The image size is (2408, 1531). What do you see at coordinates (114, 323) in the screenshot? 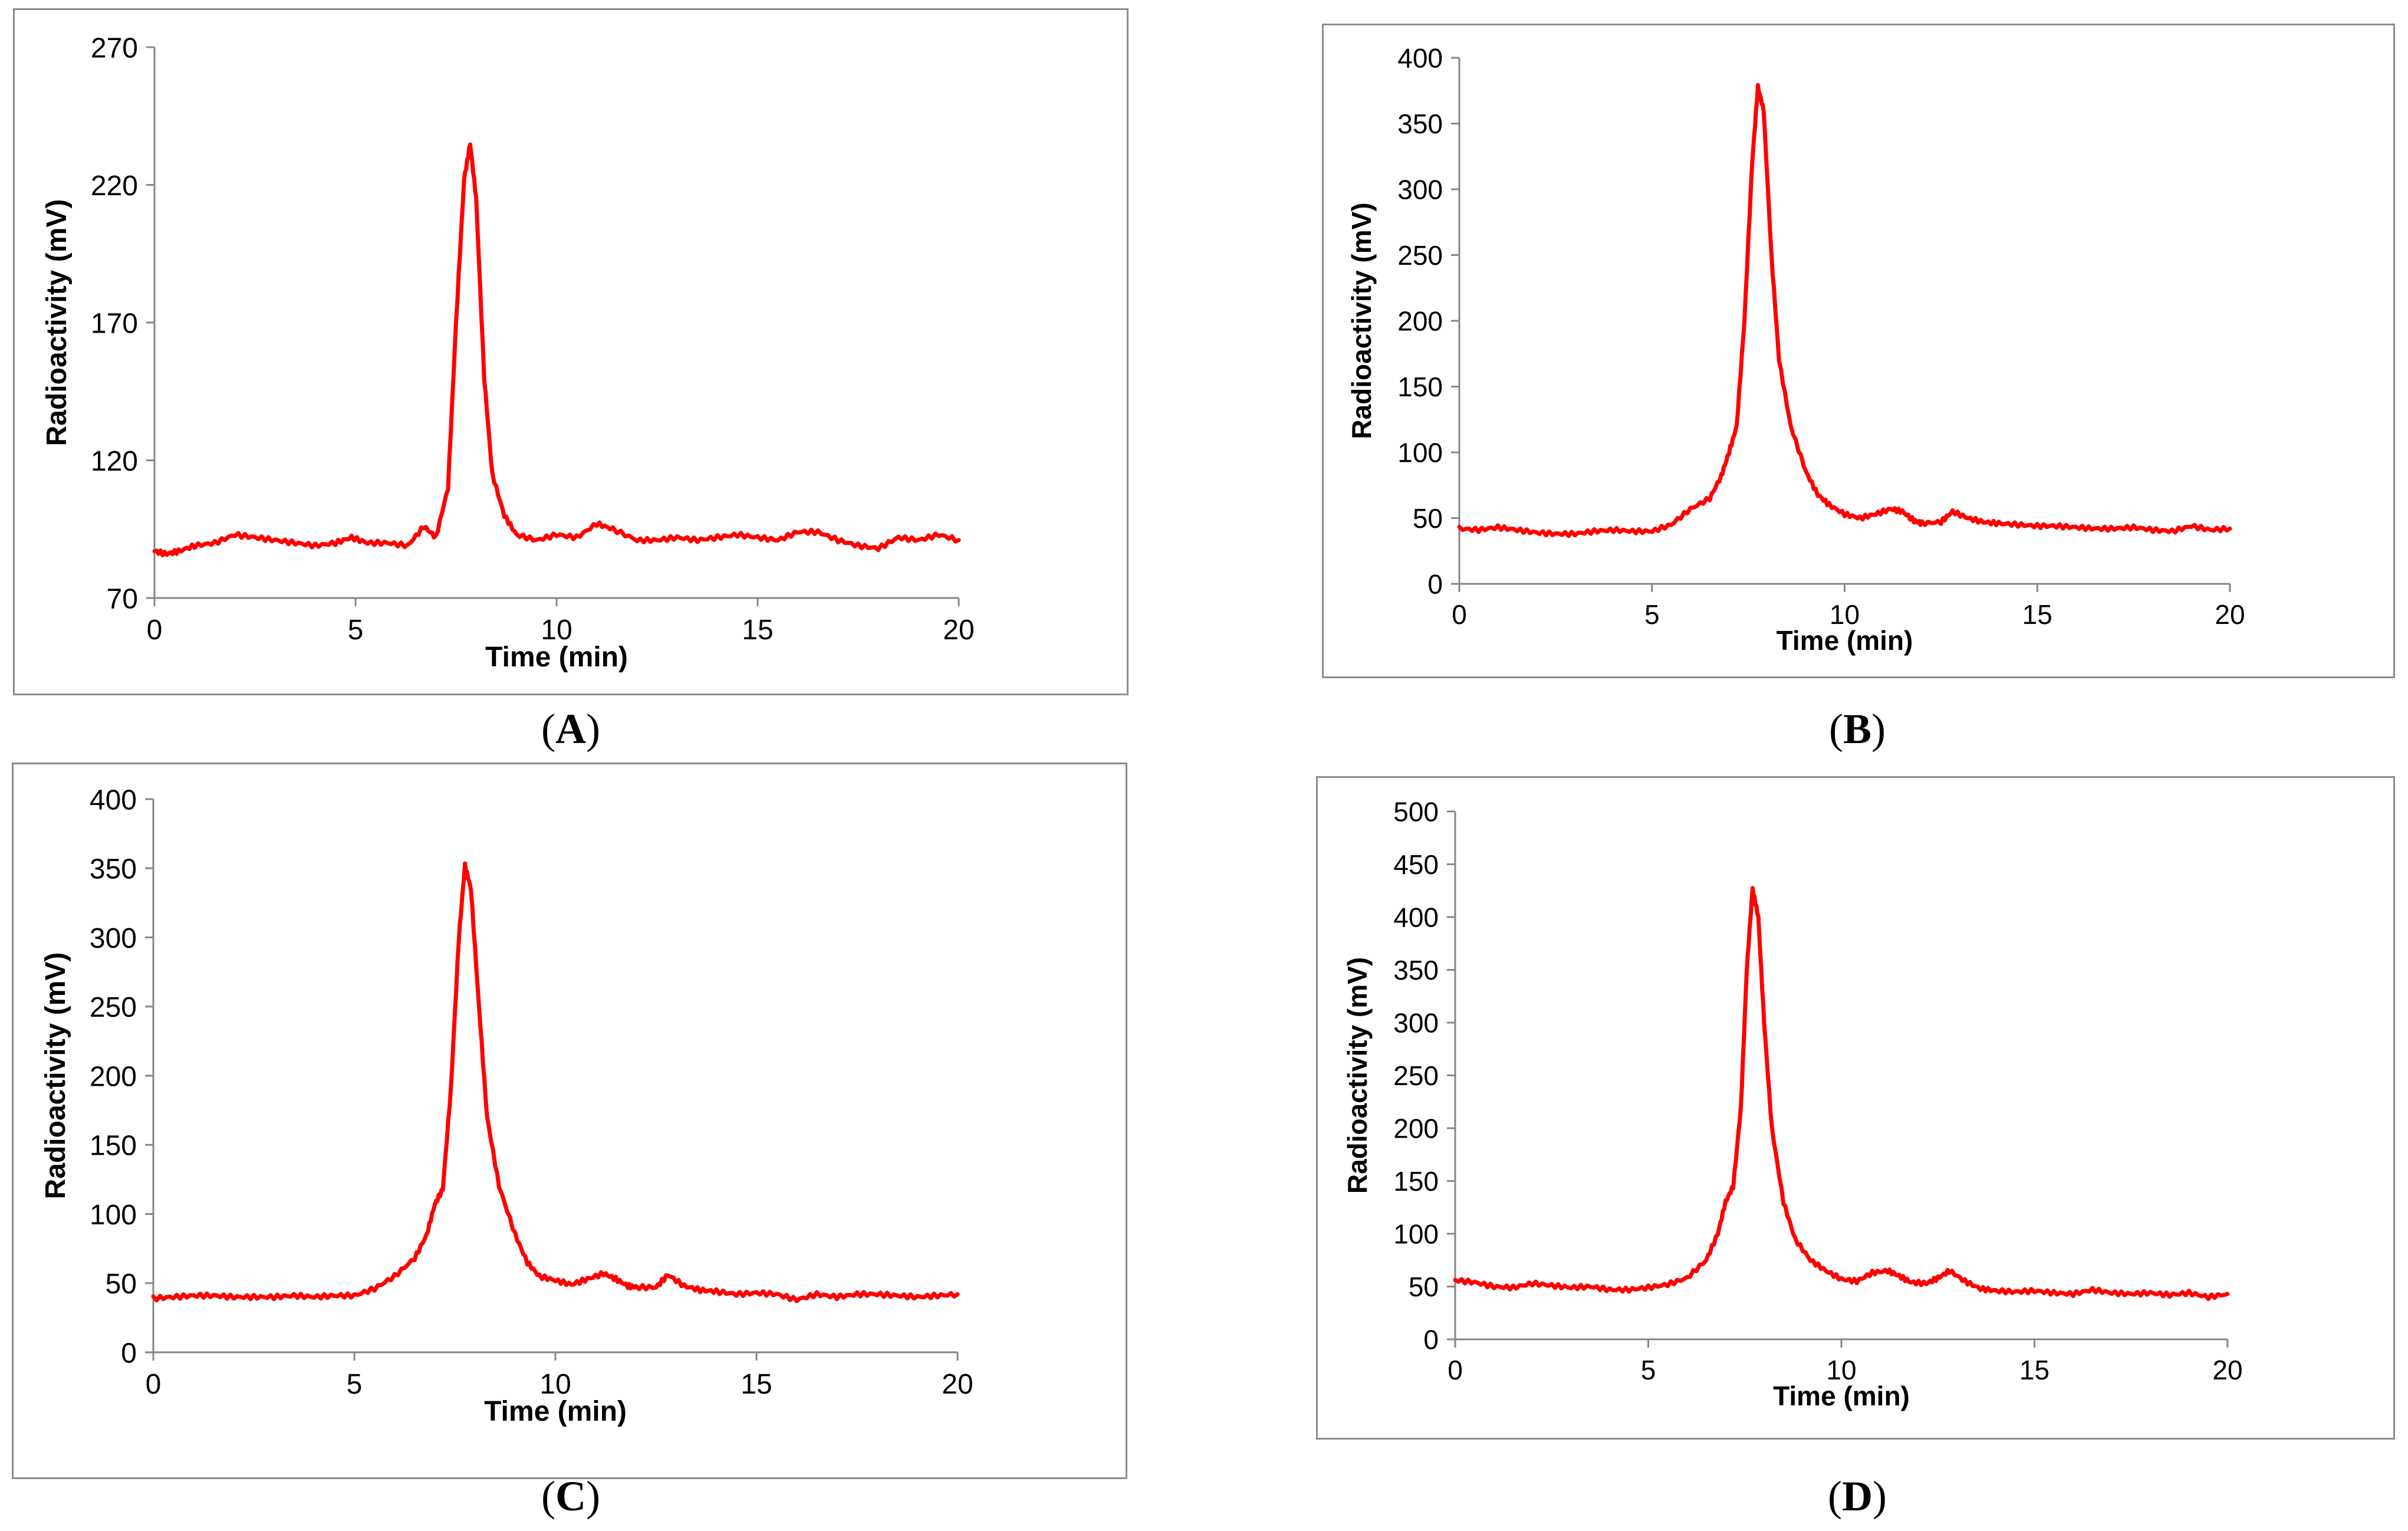
I see `y-tick-label: 170` at bounding box center [114, 323].